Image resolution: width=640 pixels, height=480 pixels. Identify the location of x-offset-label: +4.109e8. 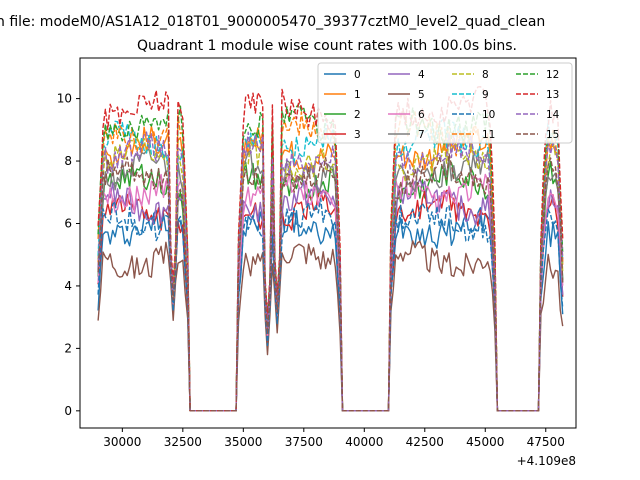
(546, 461).